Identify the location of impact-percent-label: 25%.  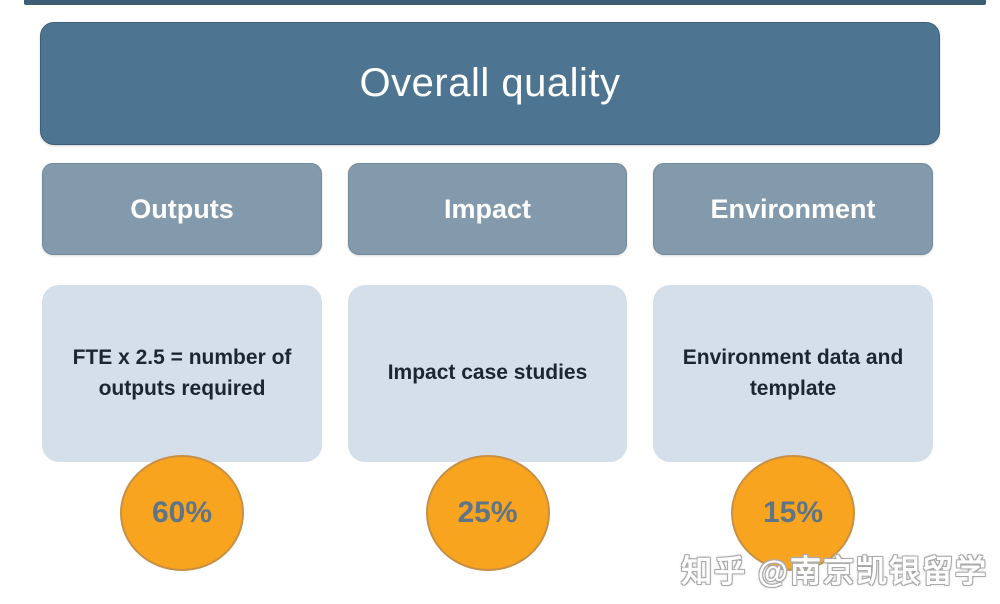
(487, 512).